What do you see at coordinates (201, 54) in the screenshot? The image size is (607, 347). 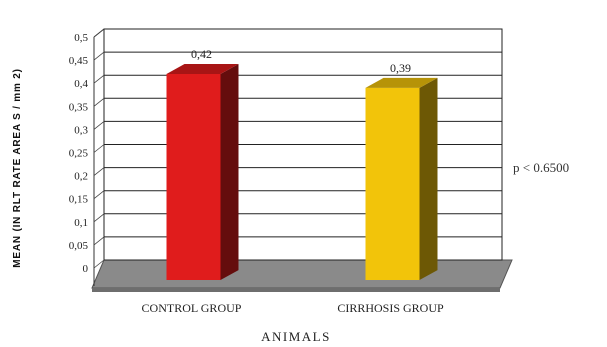 I see `data-label: 0,42` at bounding box center [201, 54].